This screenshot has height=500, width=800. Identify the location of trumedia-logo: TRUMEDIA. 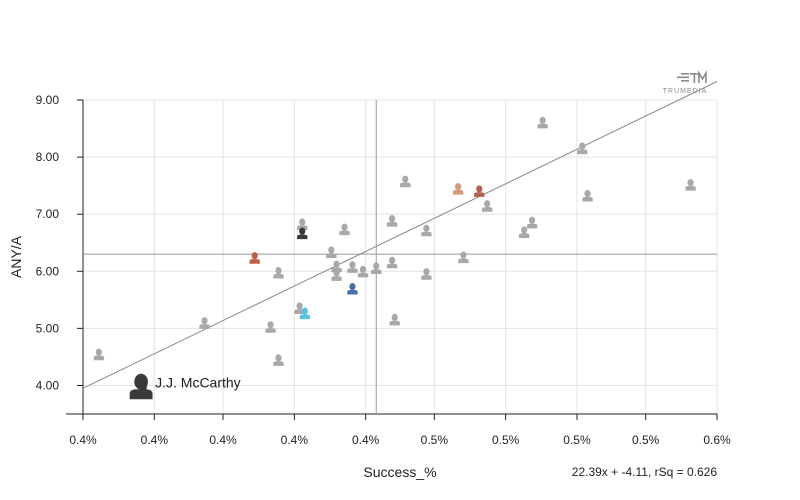
(685, 82).